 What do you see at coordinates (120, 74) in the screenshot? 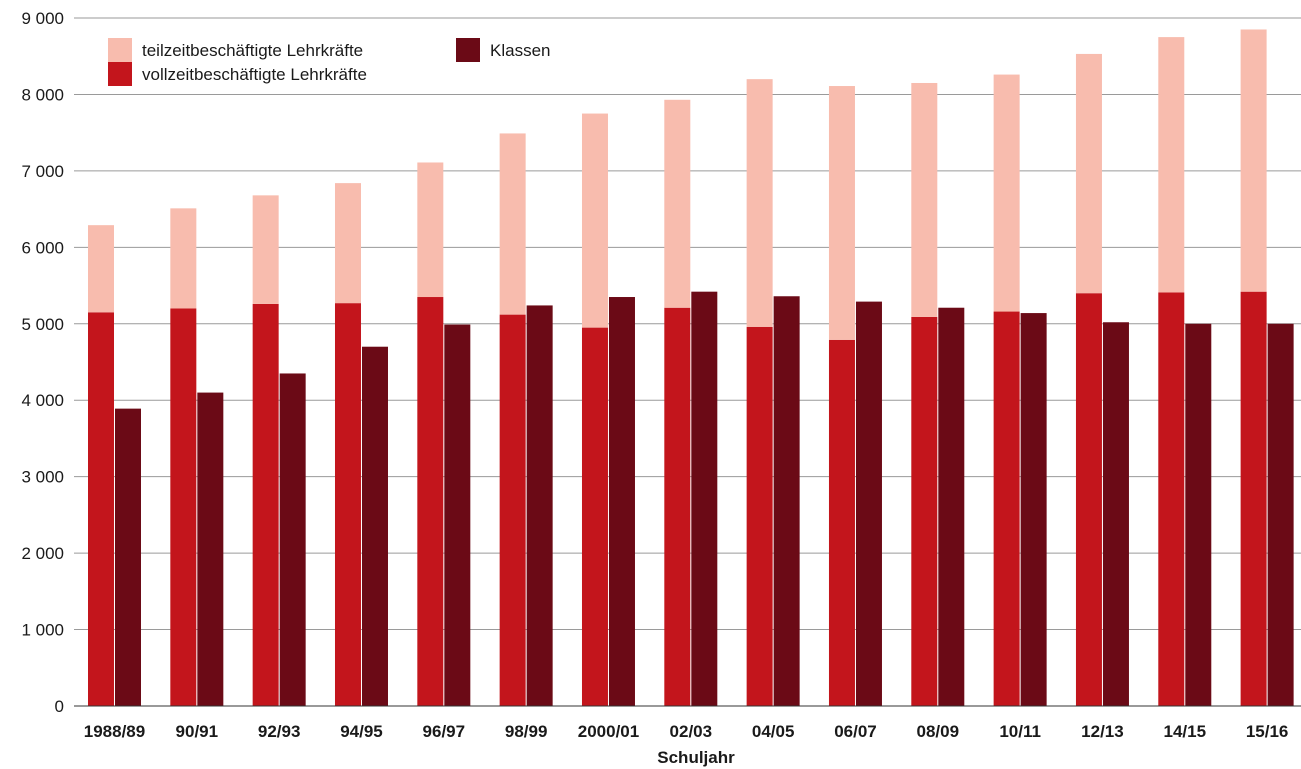
I see `legend-swatch-vollzeit` at bounding box center [120, 74].